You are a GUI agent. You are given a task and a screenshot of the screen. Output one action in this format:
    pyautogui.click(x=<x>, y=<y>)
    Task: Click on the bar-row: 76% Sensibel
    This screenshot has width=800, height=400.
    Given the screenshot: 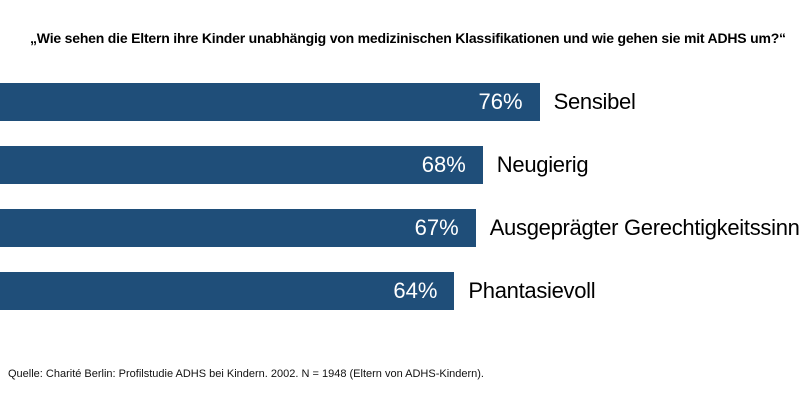 What is the action you would take?
    pyautogui.click(x=400, y=102)
    